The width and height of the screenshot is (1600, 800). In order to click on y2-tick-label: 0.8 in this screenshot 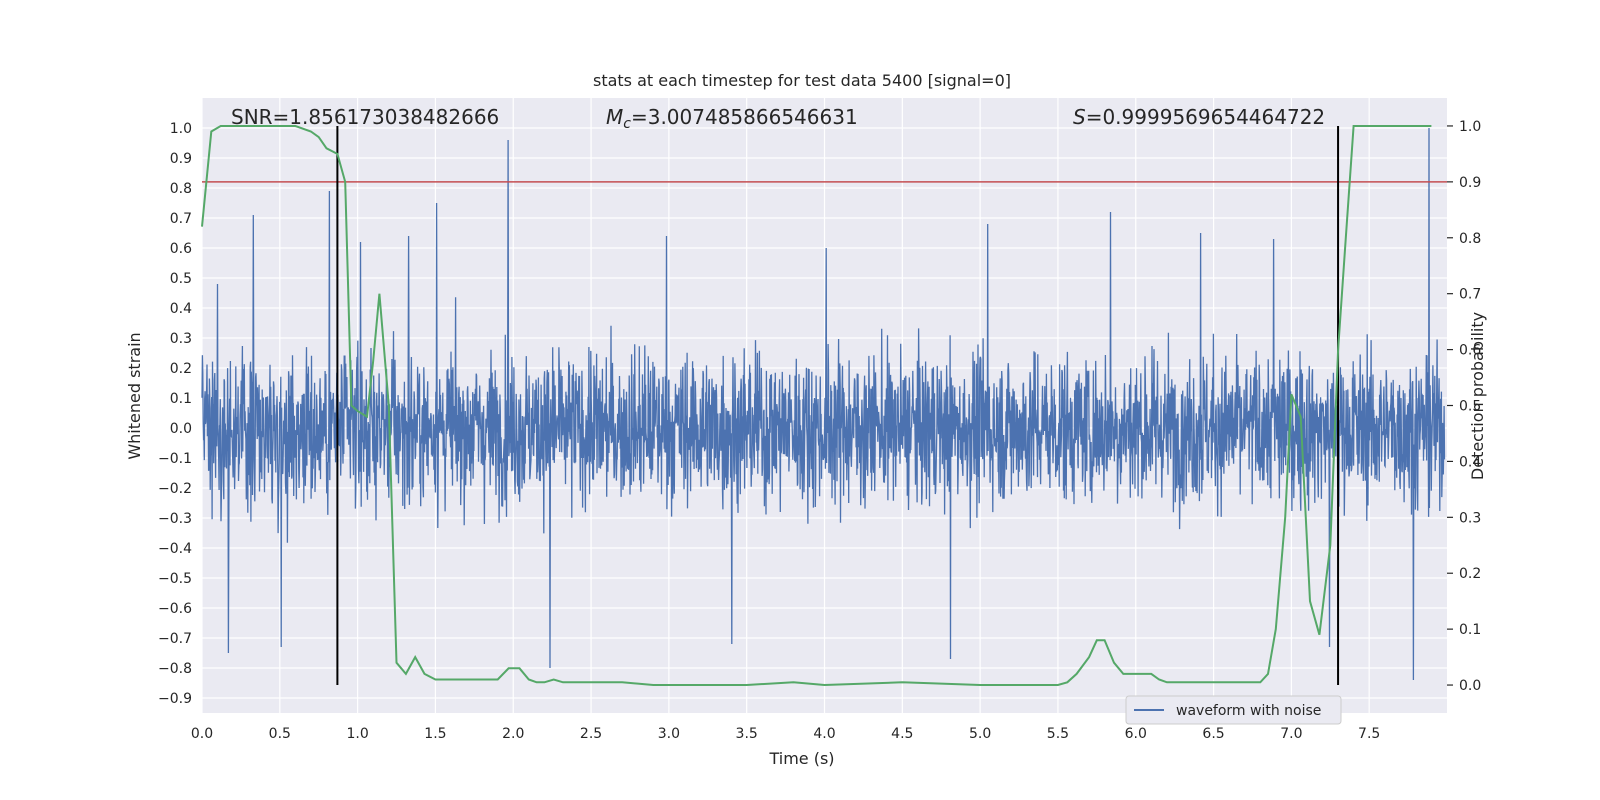, I will do `click(1470, 239)`.